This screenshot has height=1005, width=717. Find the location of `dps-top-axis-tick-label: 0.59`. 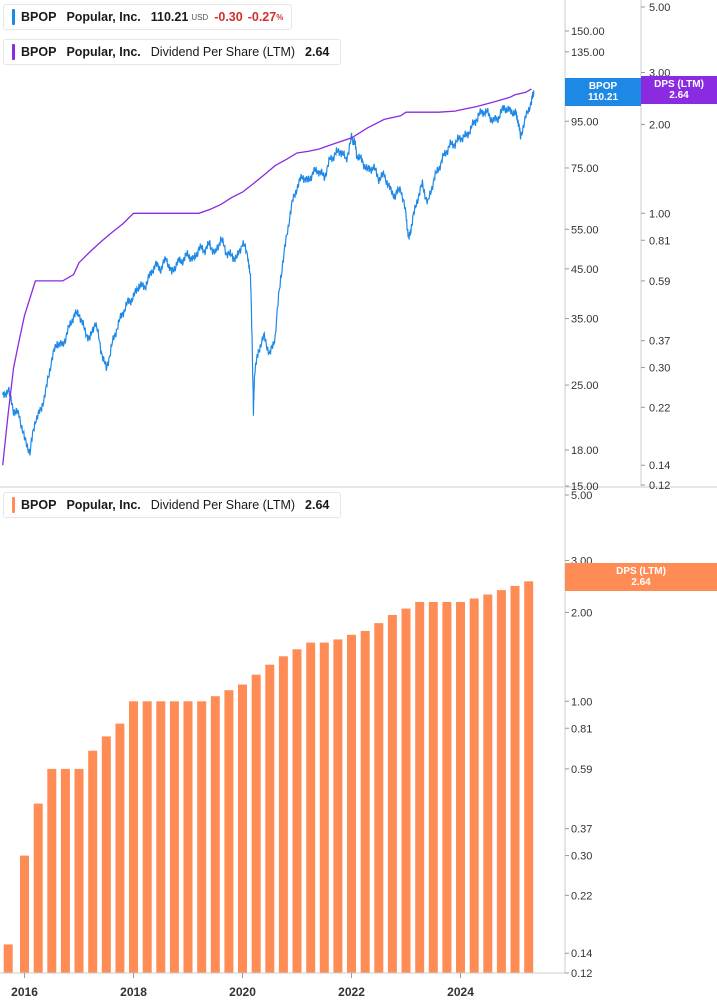

dps-top-axis-tick-label: 0.59 is located at coordinates (659, 282).